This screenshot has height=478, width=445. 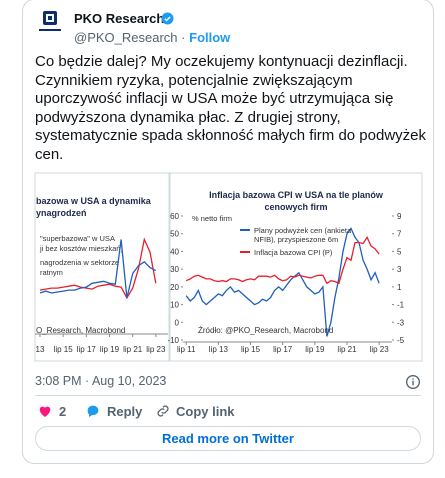 What do you see at coordinates (177, 322) in the screenshot?
I see `y-tick-label: 0` at bounding box center [177, 322].